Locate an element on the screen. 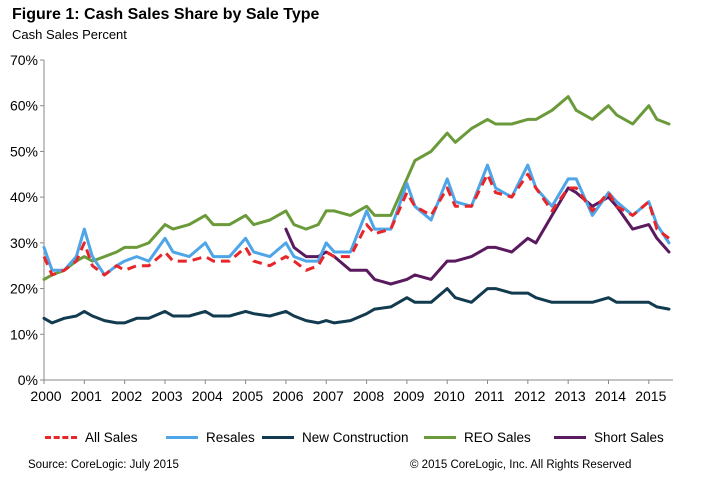  legend-item-reo-sales: REO Sales is located at coordinates (477, 437).